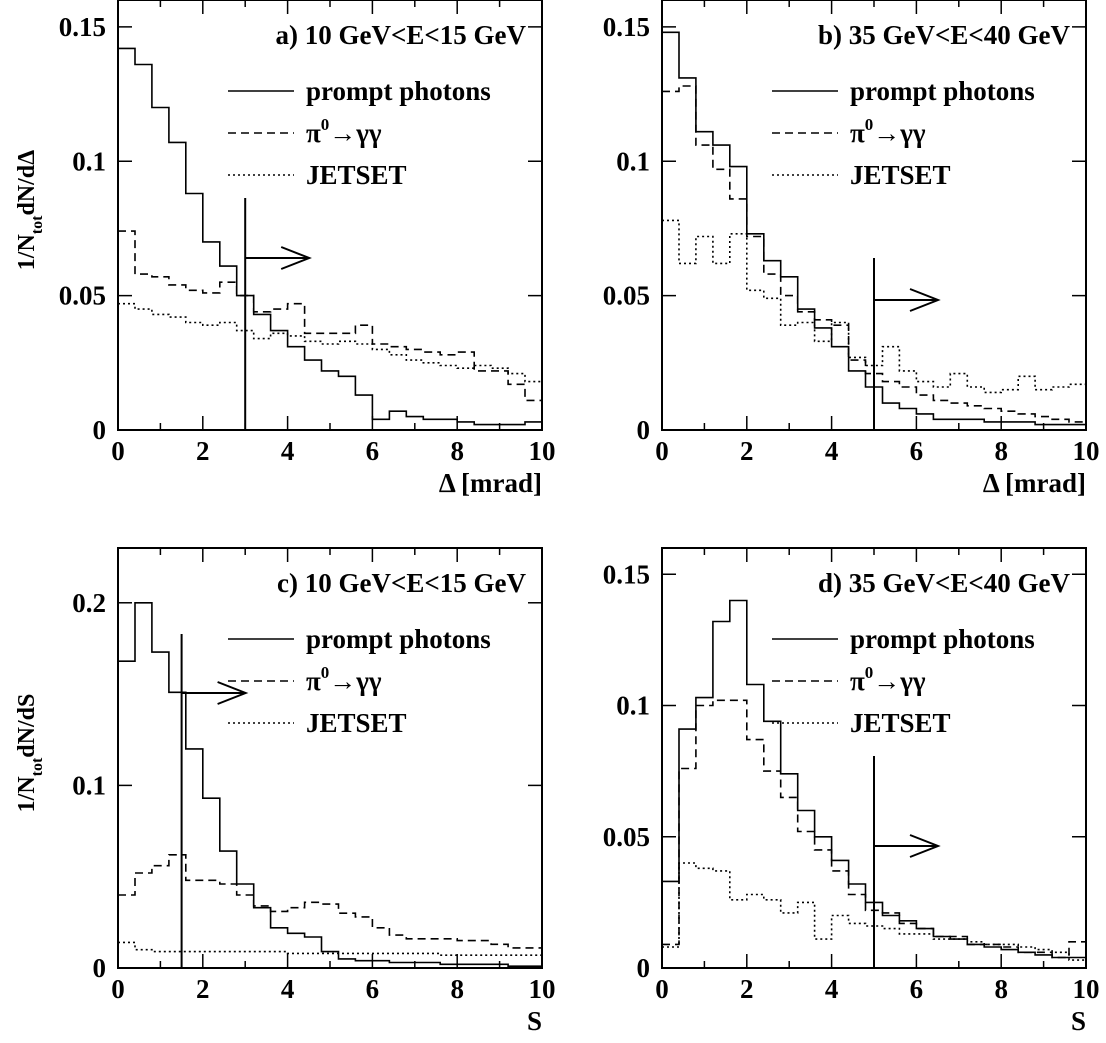 The height and width of the screenshot is (1043, 1106). What do you see at coordinates (401, 35) in the screenshot?
I see `panel-title: a) 10 GeV<E<15 GeV` at bounding box center [401, 35].